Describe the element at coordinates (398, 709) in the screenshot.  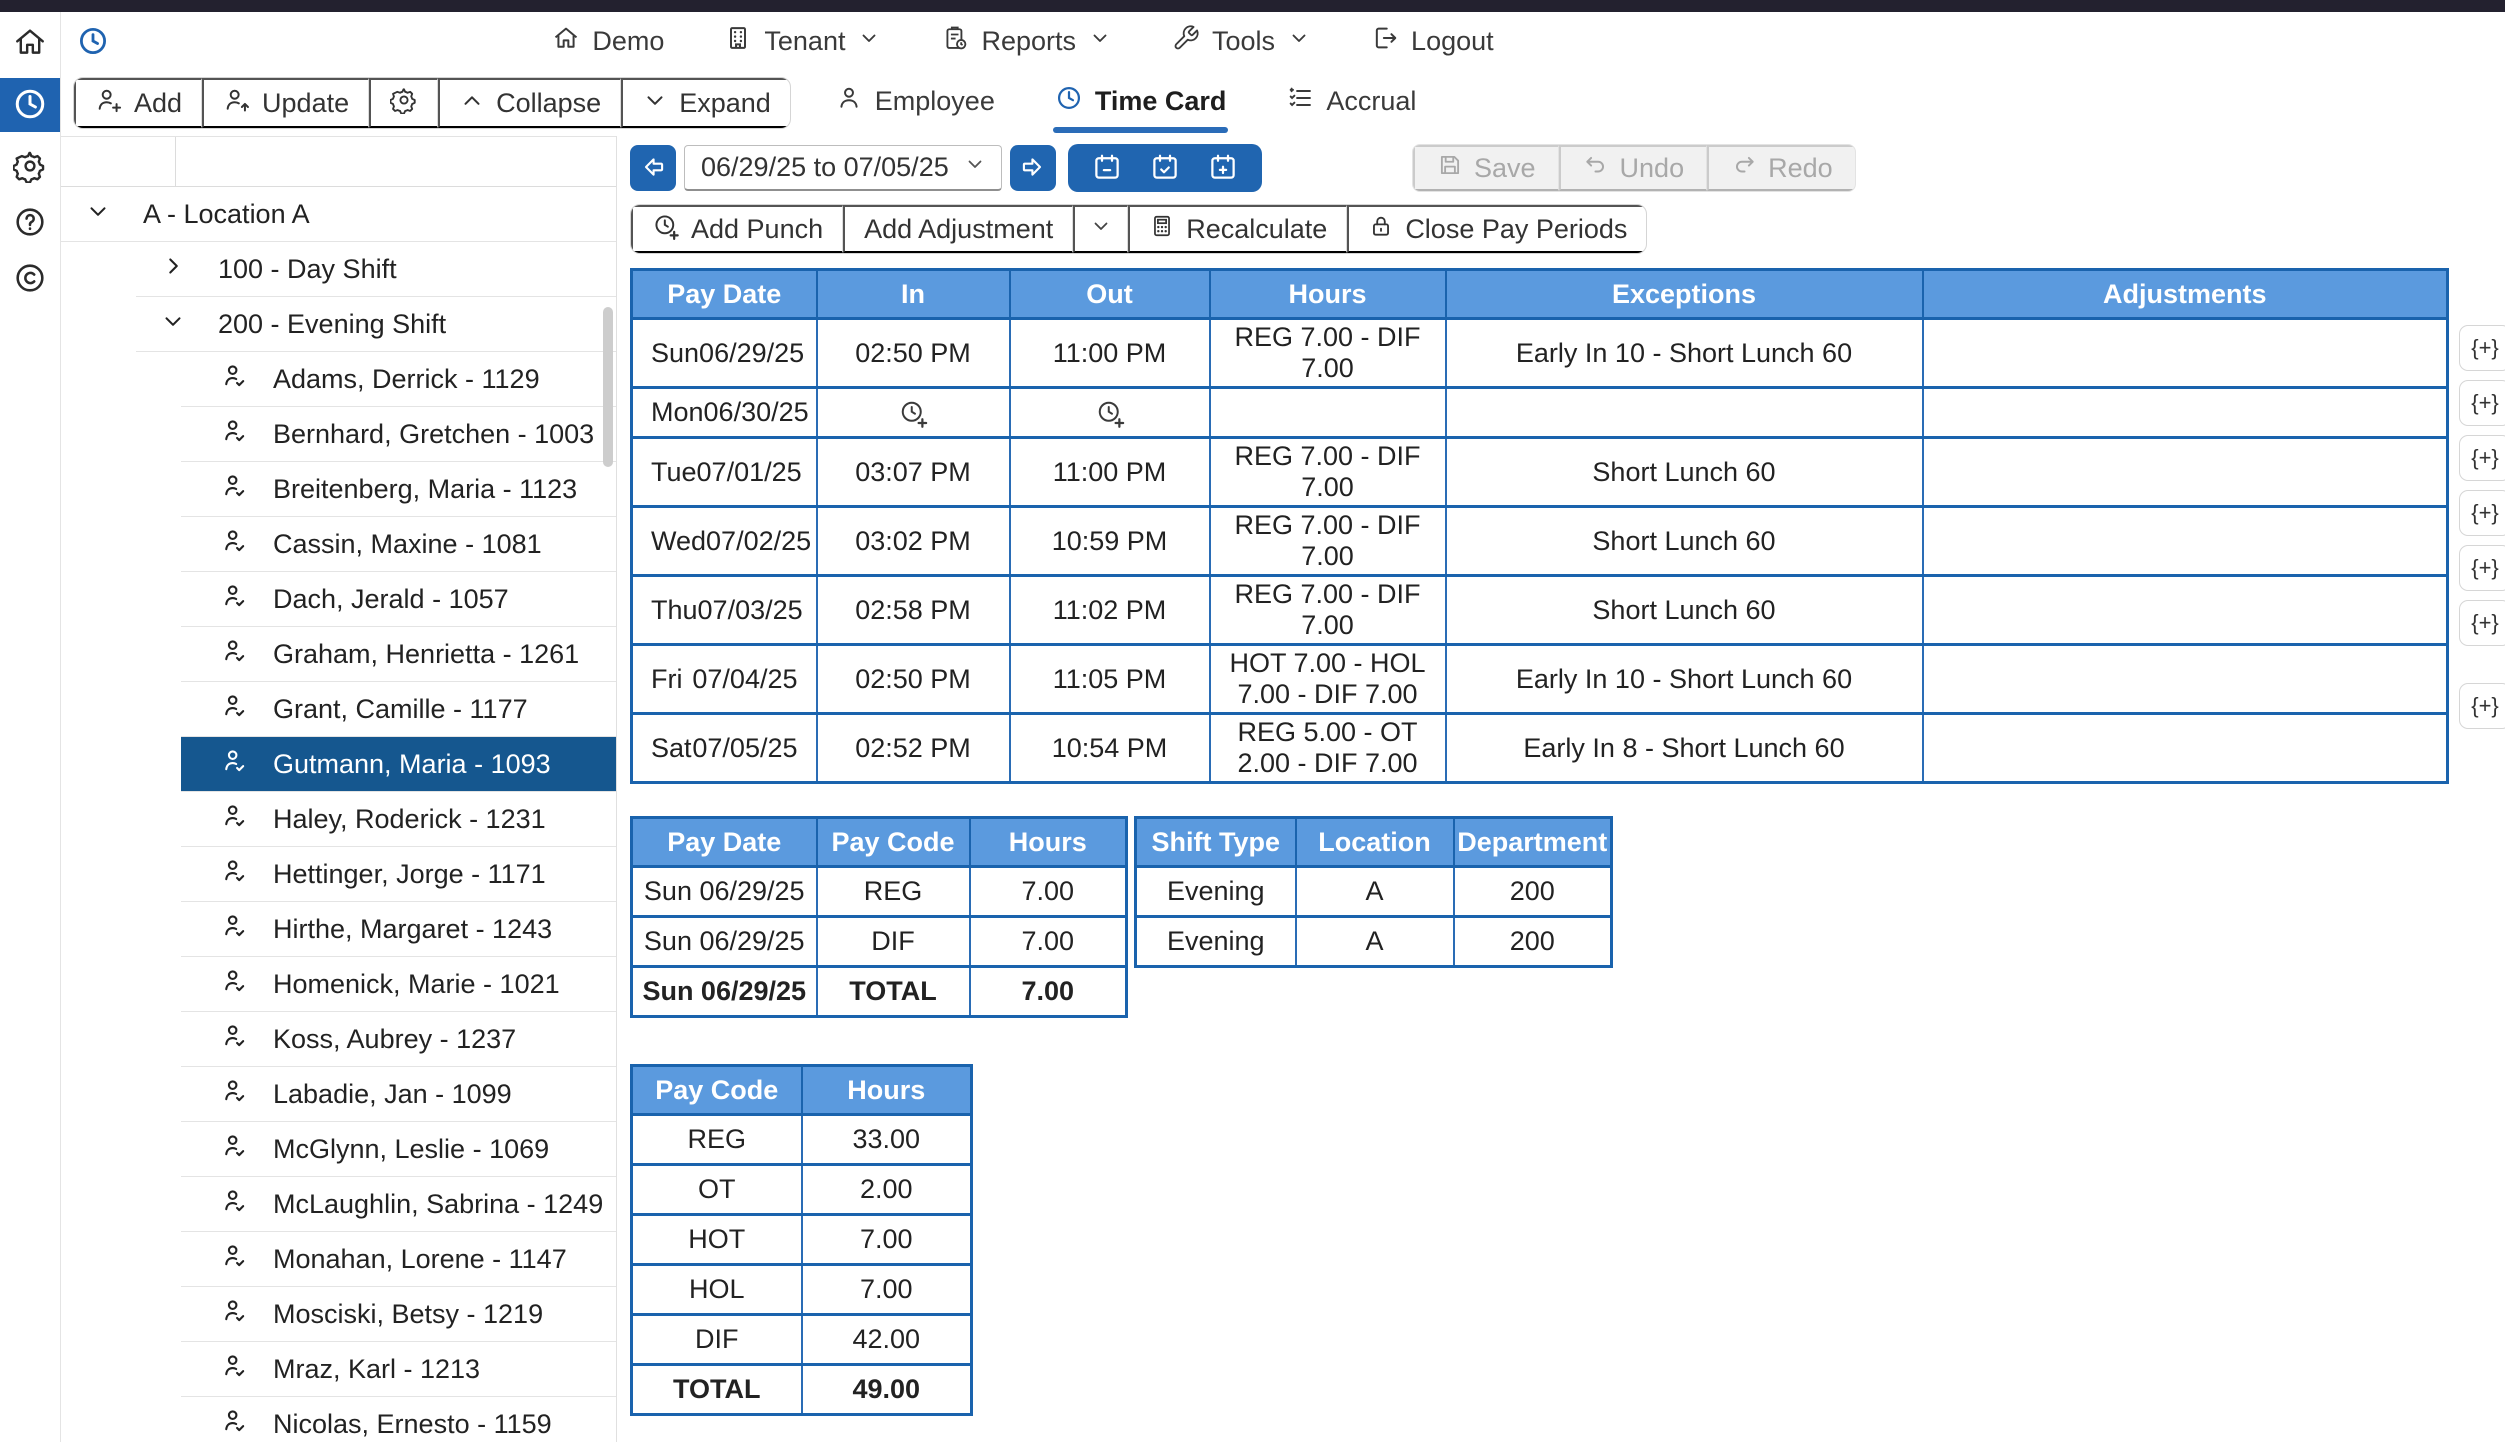
I see `employee-list-item: Grant, Camille - 1177` at that location.